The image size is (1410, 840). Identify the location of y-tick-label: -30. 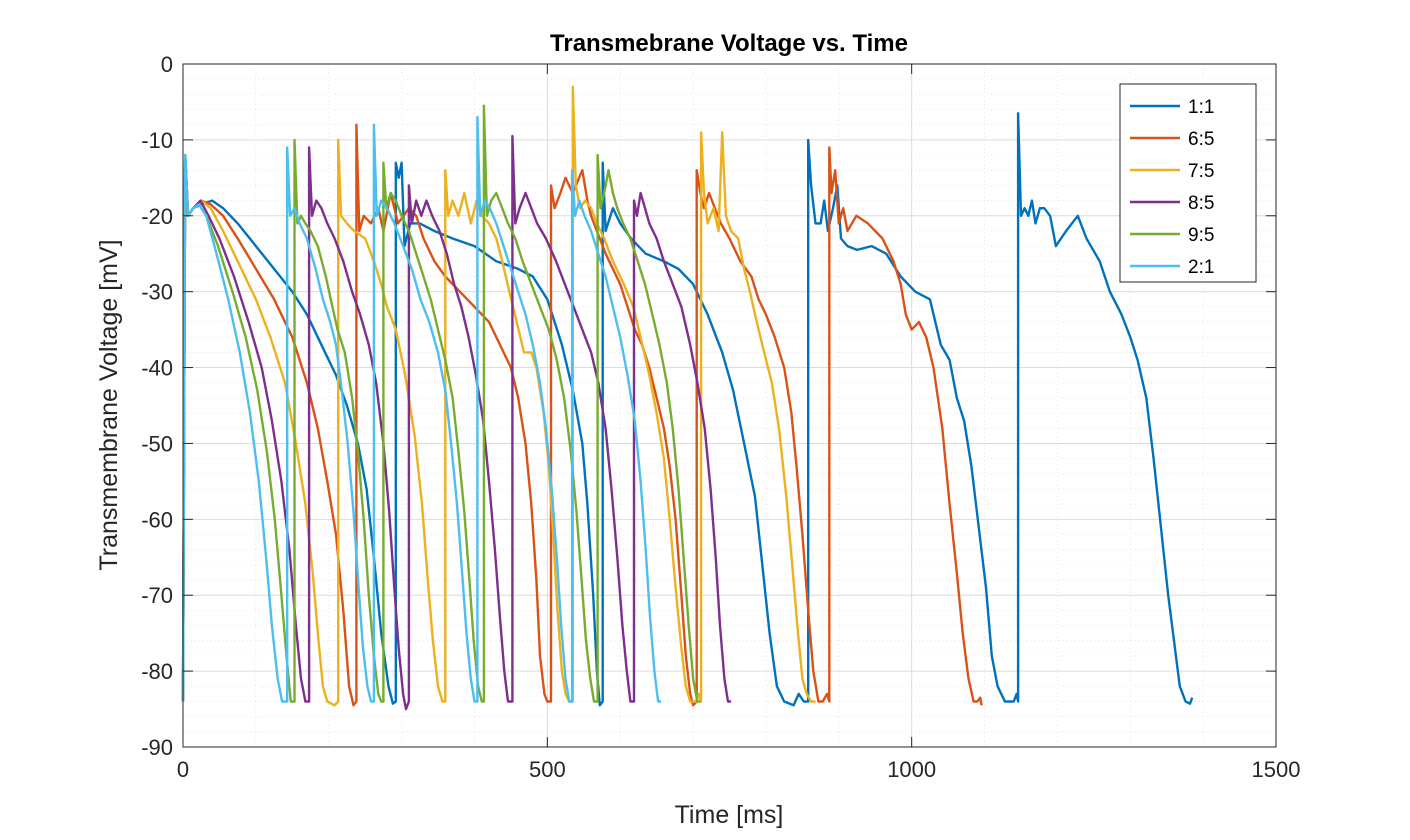
(157, 292).